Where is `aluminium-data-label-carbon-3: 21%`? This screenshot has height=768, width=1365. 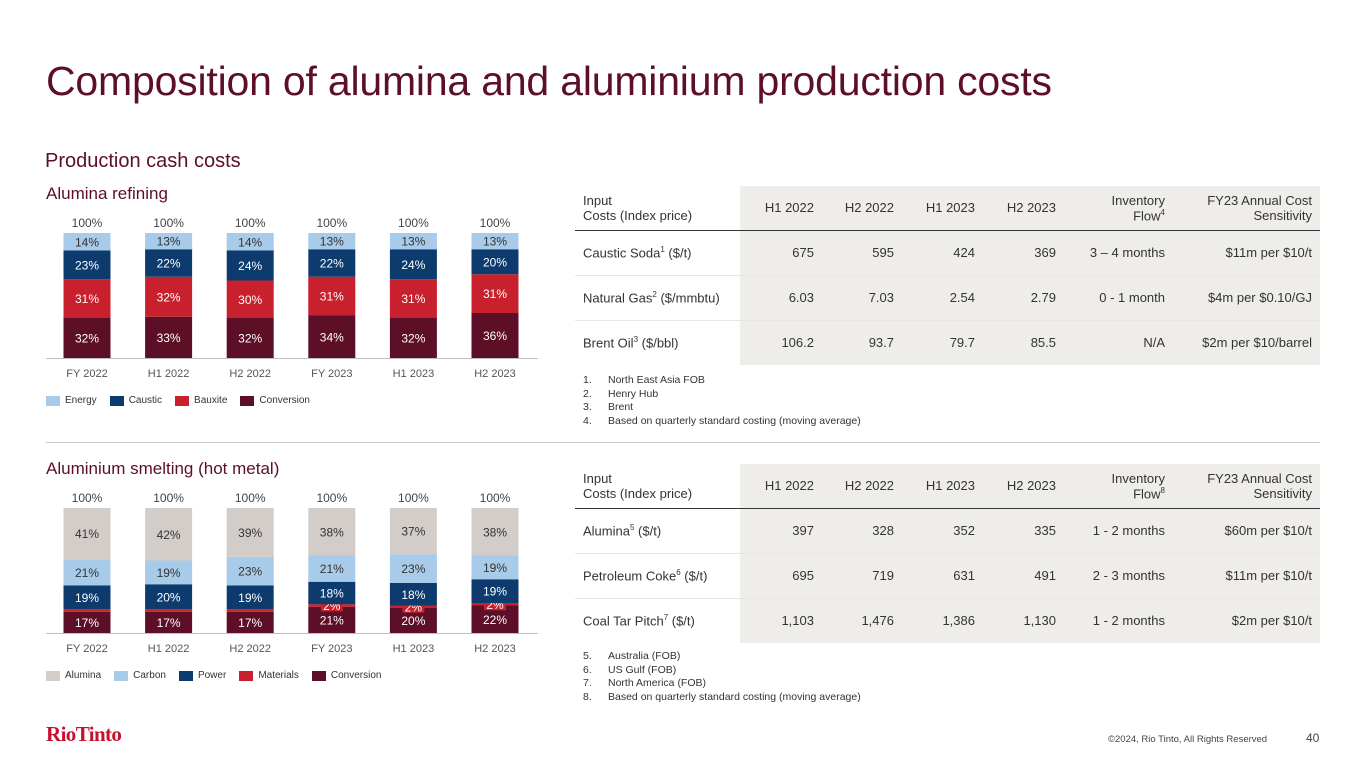 aluminium-data-label-carbon-3: 21% is located at coordinates (332, 569).